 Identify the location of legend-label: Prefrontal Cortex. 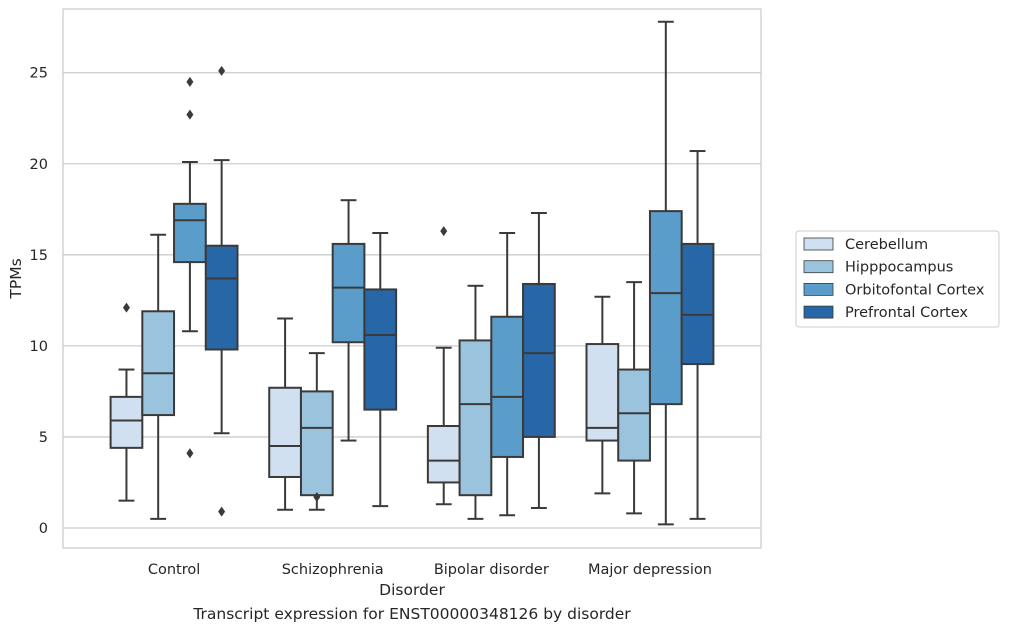
(906, 313).